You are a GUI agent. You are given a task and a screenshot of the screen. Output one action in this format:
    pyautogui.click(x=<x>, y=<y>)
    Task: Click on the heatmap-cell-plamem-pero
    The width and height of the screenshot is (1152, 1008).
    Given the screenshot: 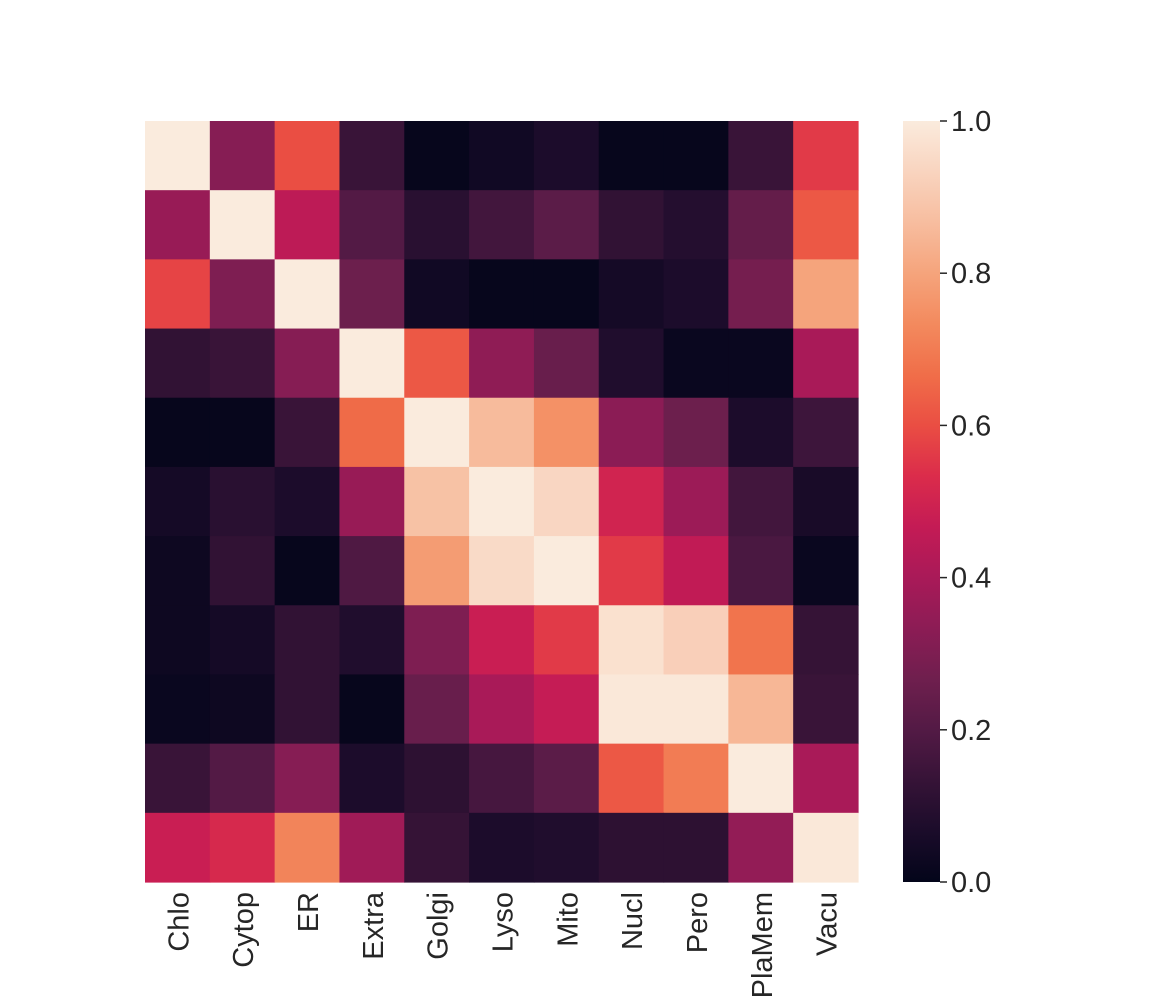 What is the action you would take?
    pyautogui.click(x=696, y=778)
    